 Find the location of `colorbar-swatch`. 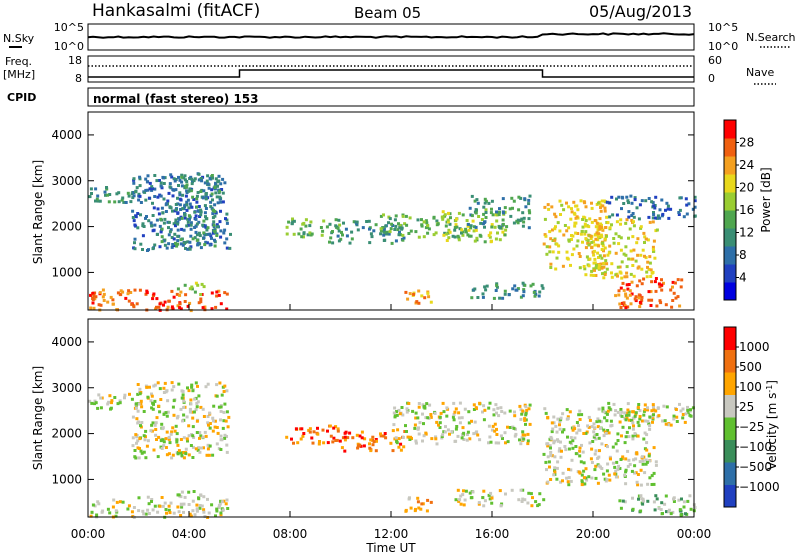

colorbar-swatch is located at coordinates (730, 201).